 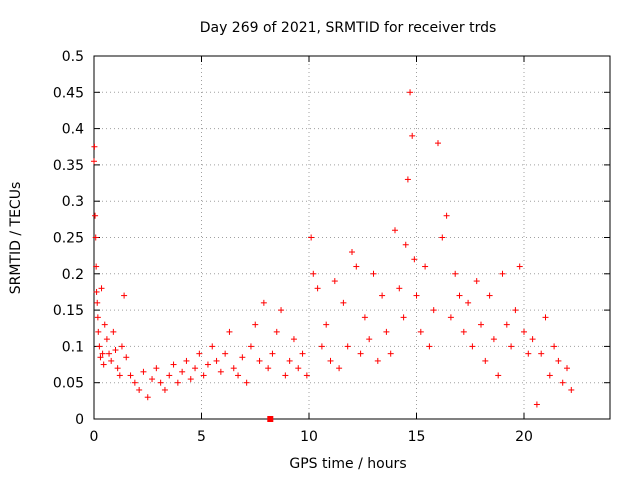 What do you see at coordinates (79, 420) in the screenshot?
I see `y-tick-label: 0` at bounding box center [79, 420].